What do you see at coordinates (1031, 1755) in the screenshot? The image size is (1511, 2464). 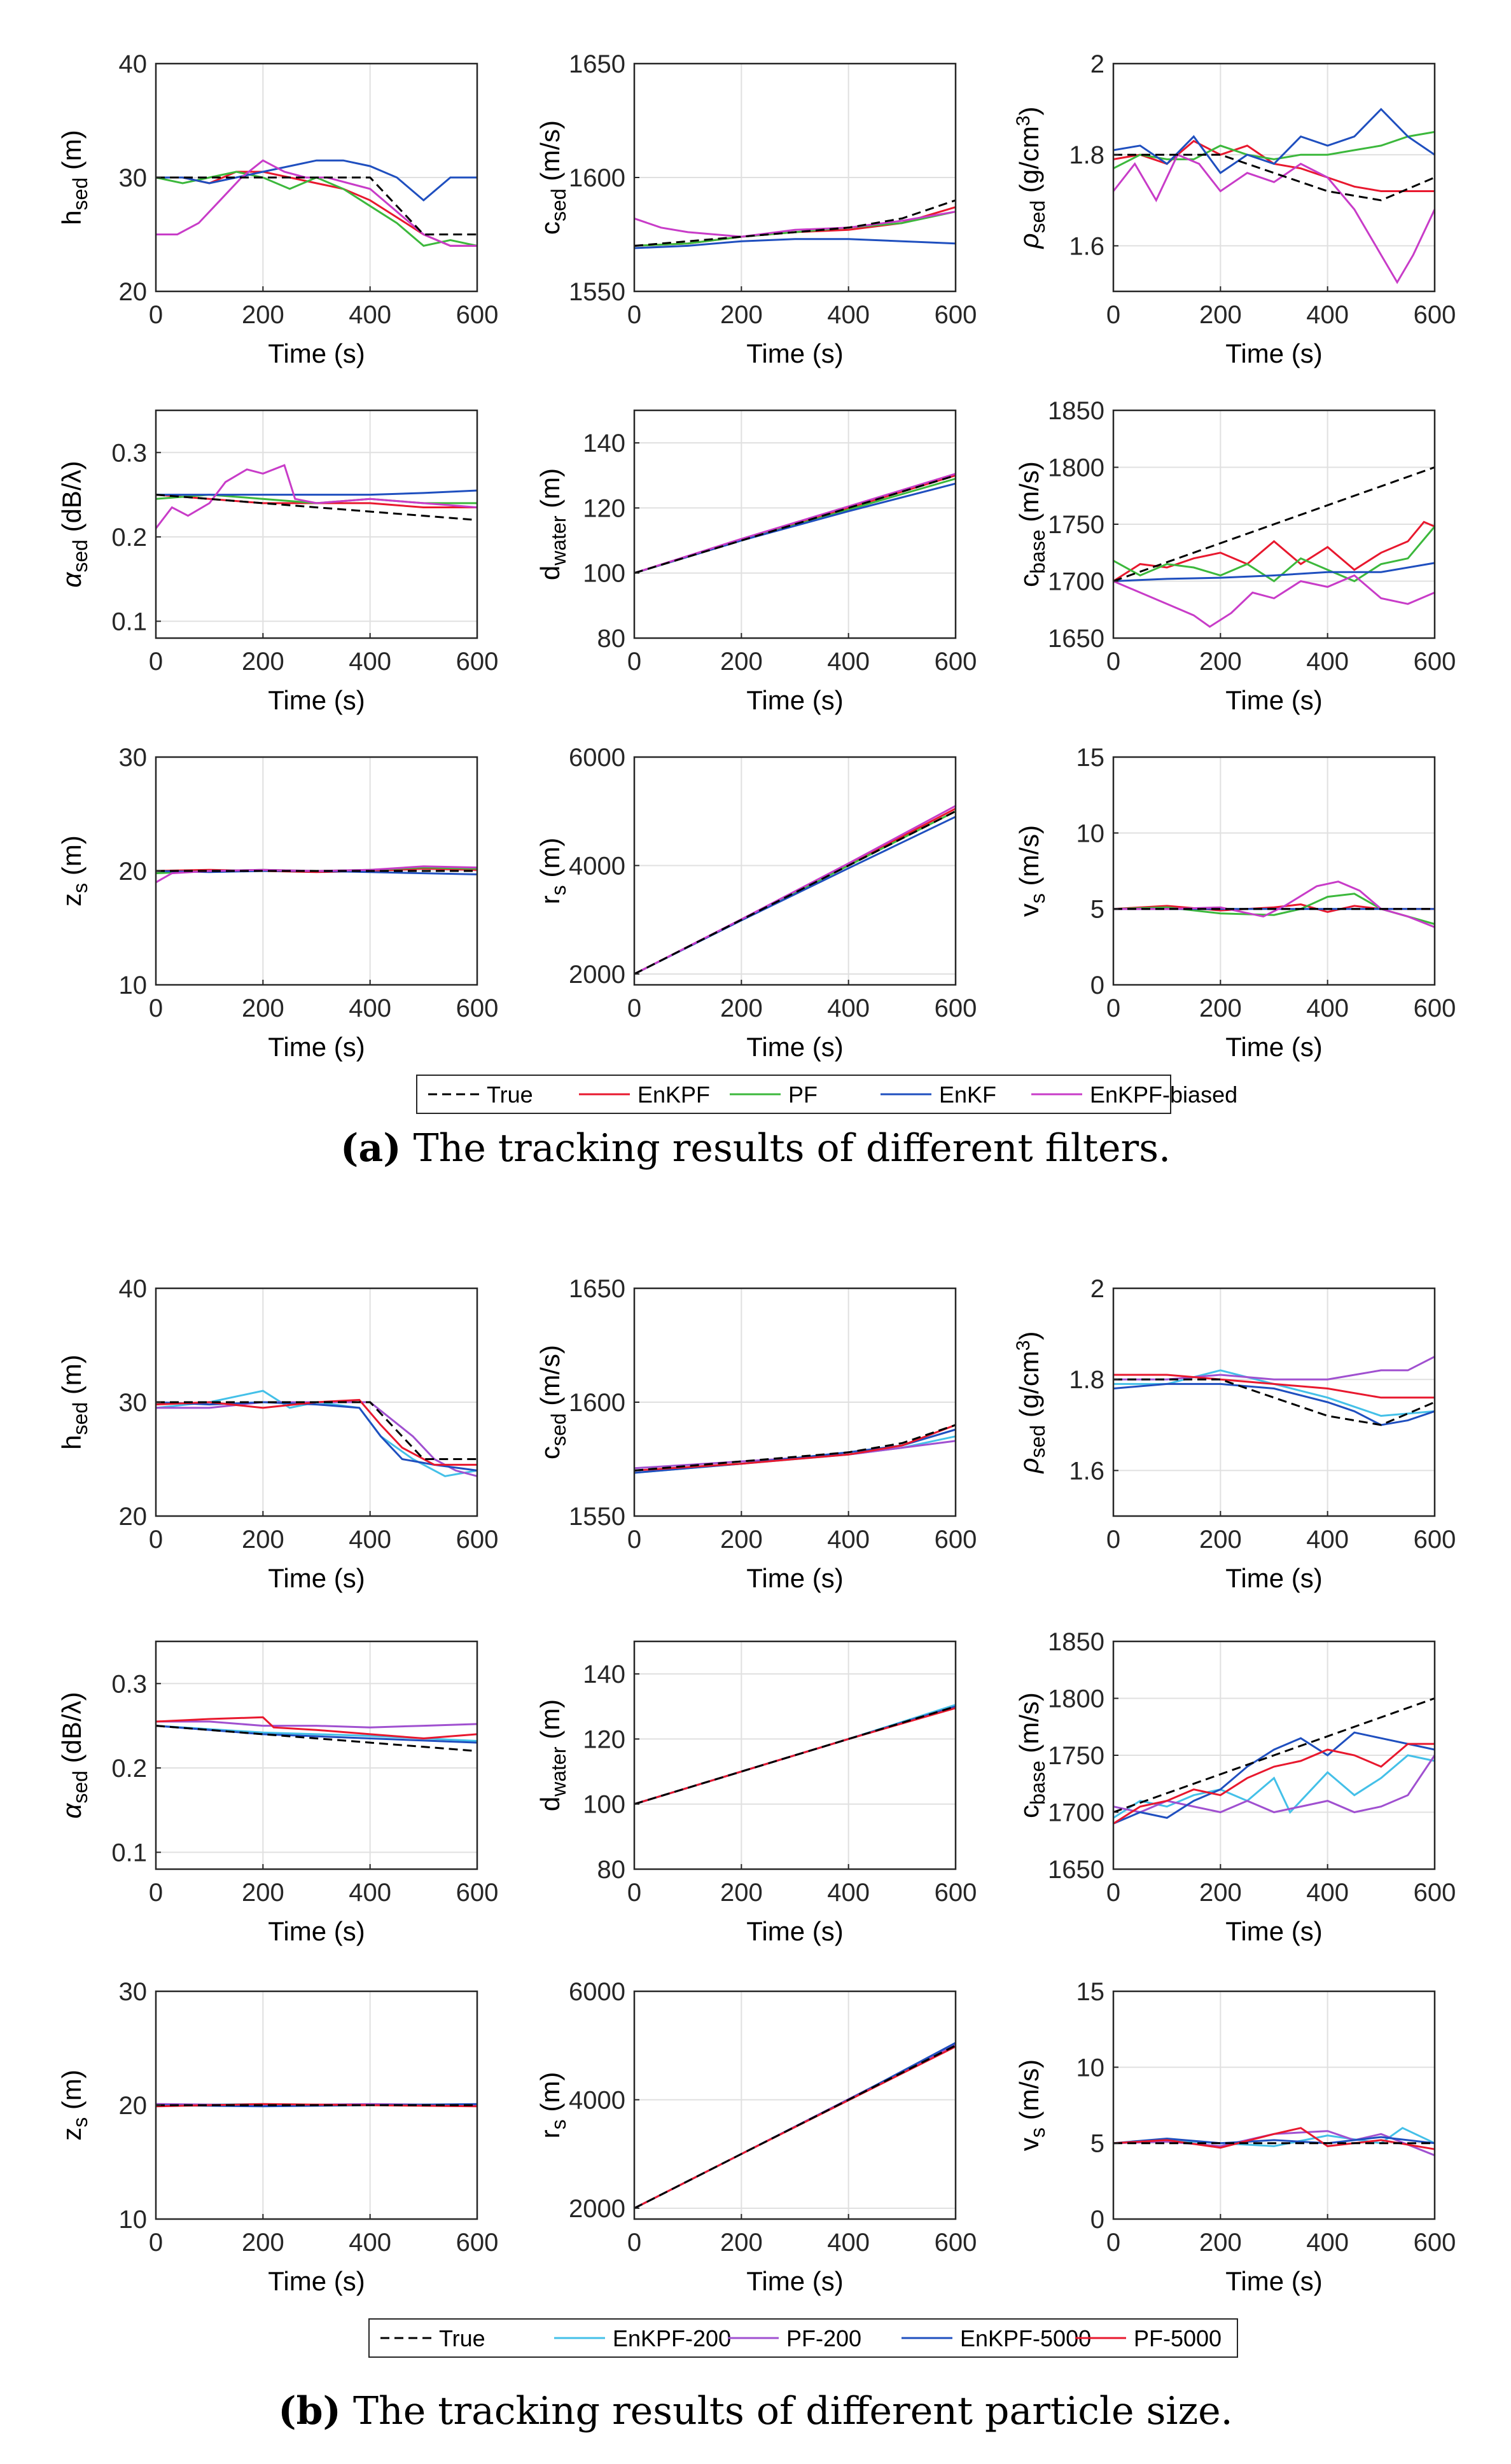 I see `y-axis-label: cbase (m/s)` at bounding box center [1031, 1755].